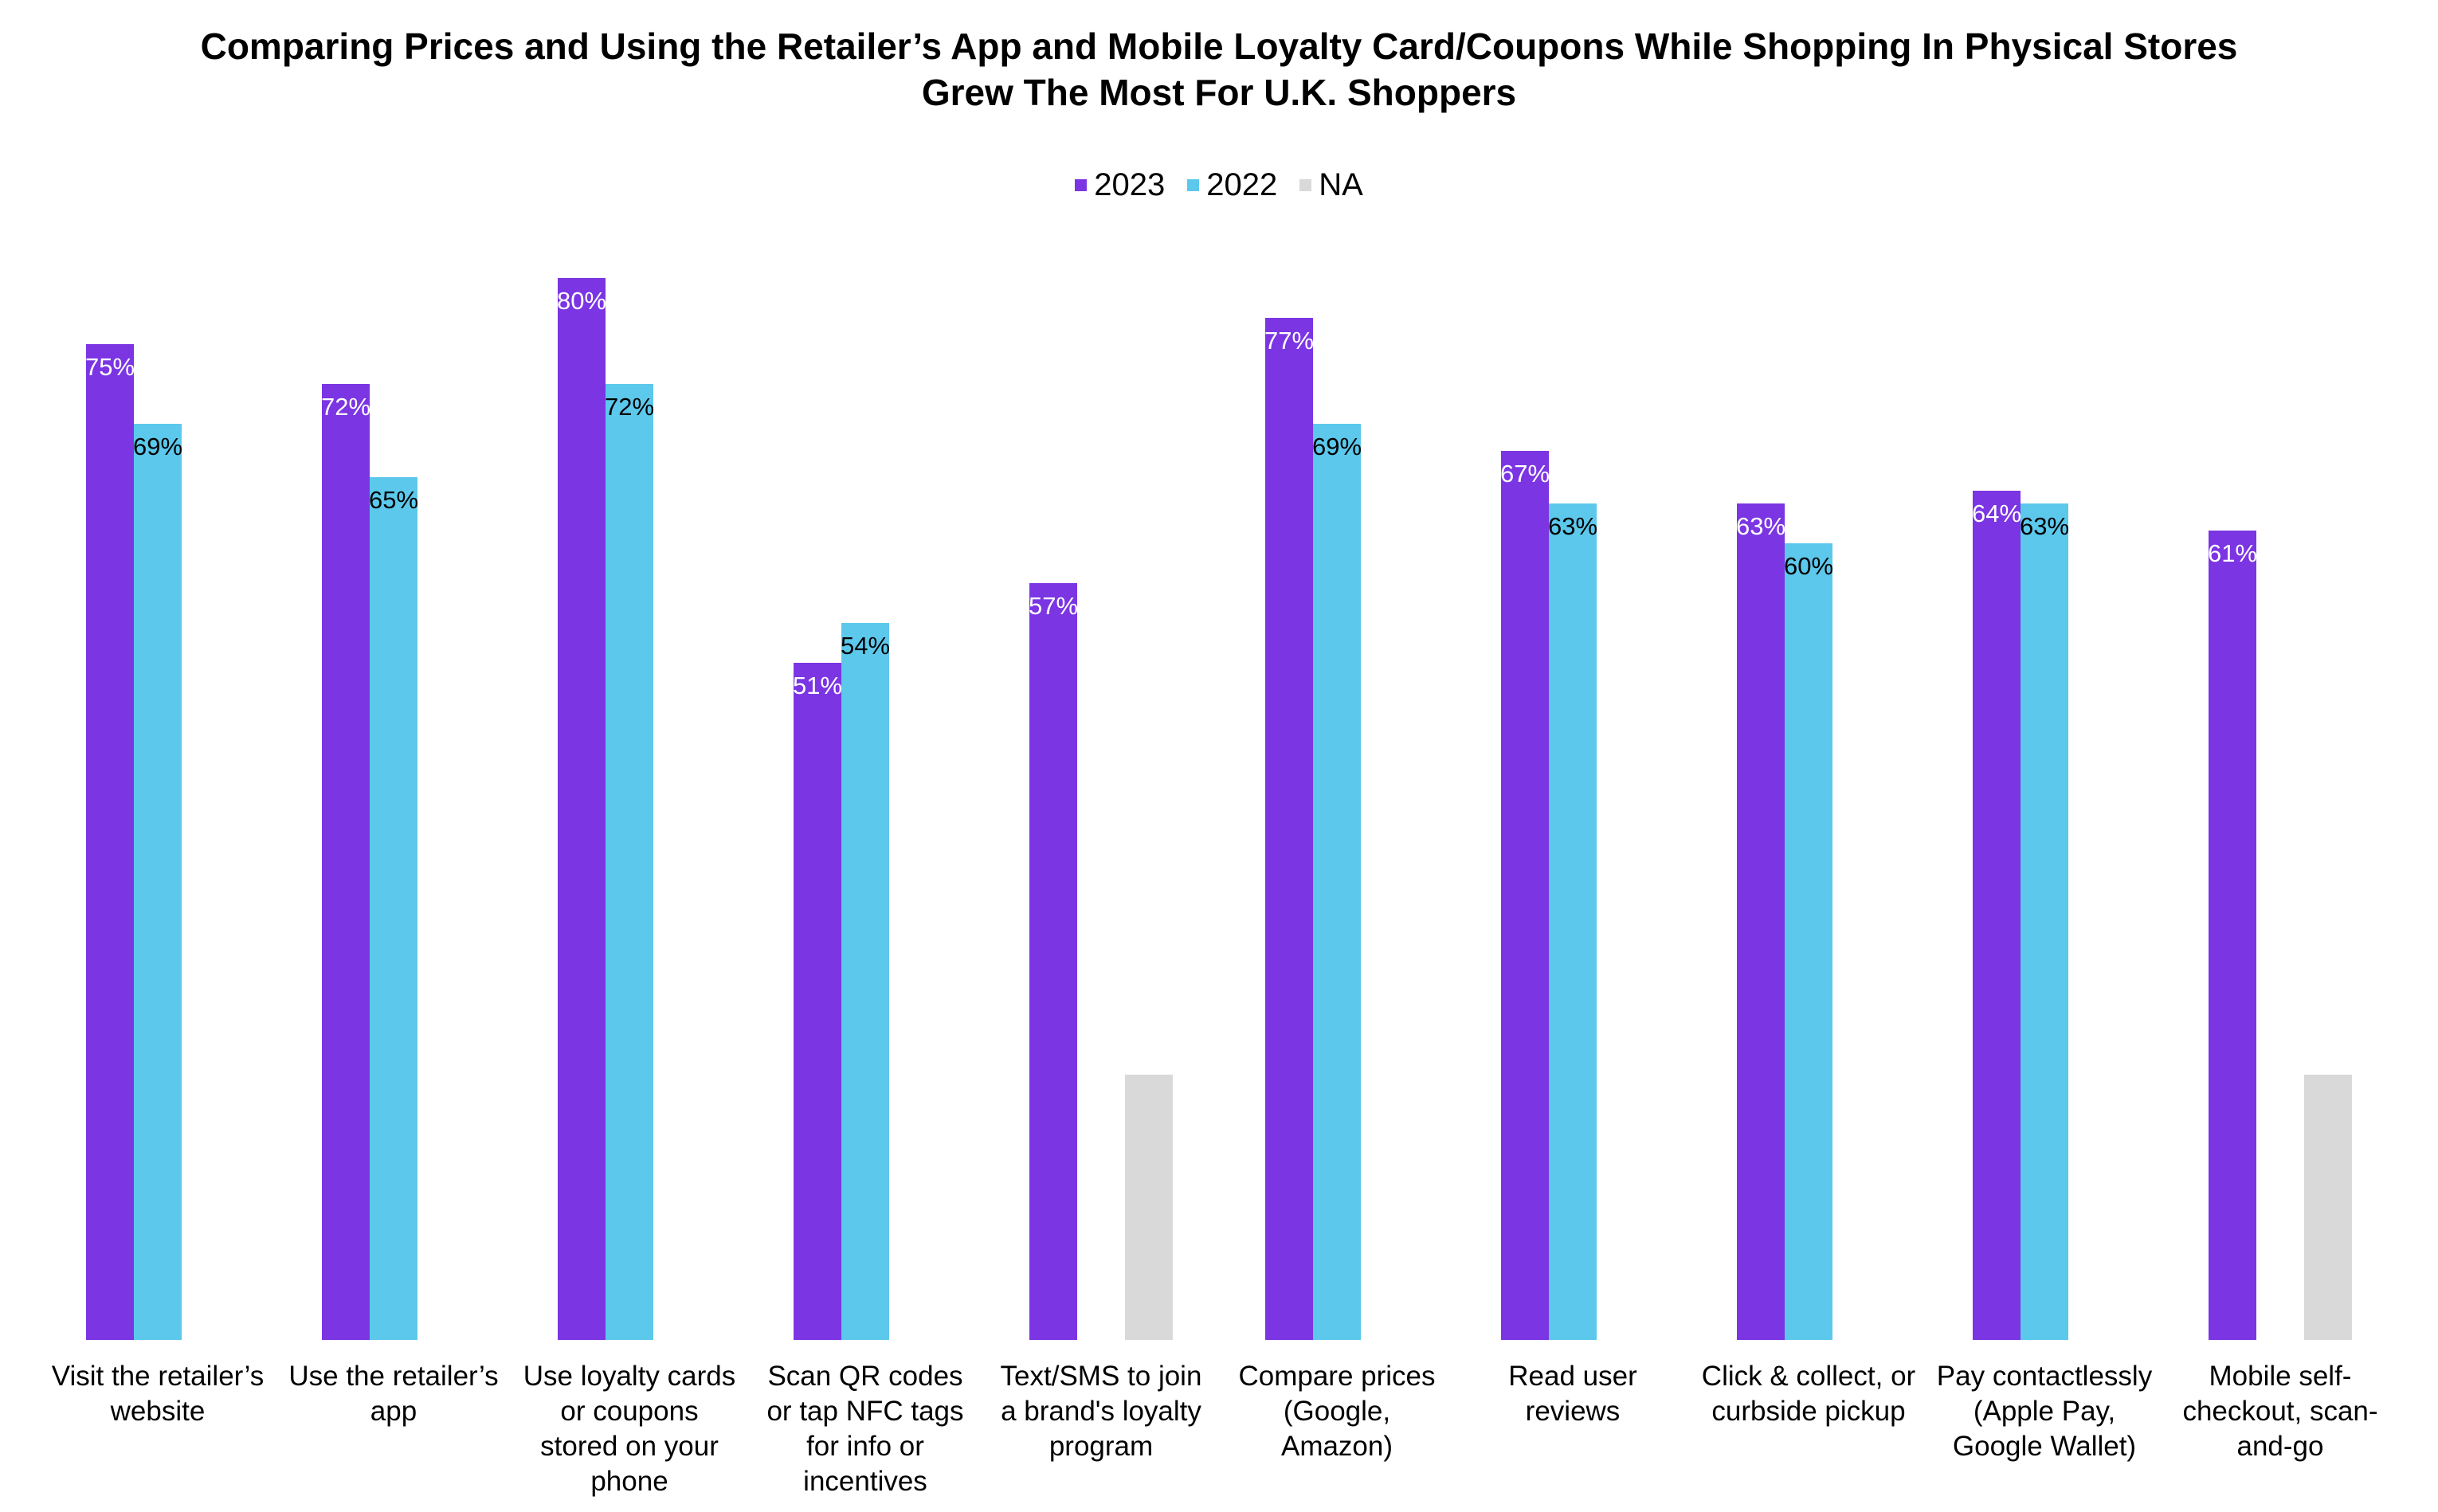 This screenshot has height=1512, width=2438. Describe the element at coordinates (1572, 921) in the screenshot. I see `bar-2022-group7: 63%` at that location.